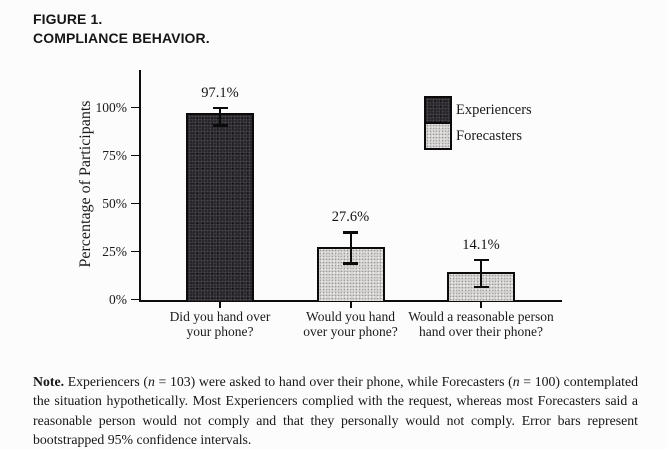  I want to click on x-category-label-line: your phone?, so click(220, 331).